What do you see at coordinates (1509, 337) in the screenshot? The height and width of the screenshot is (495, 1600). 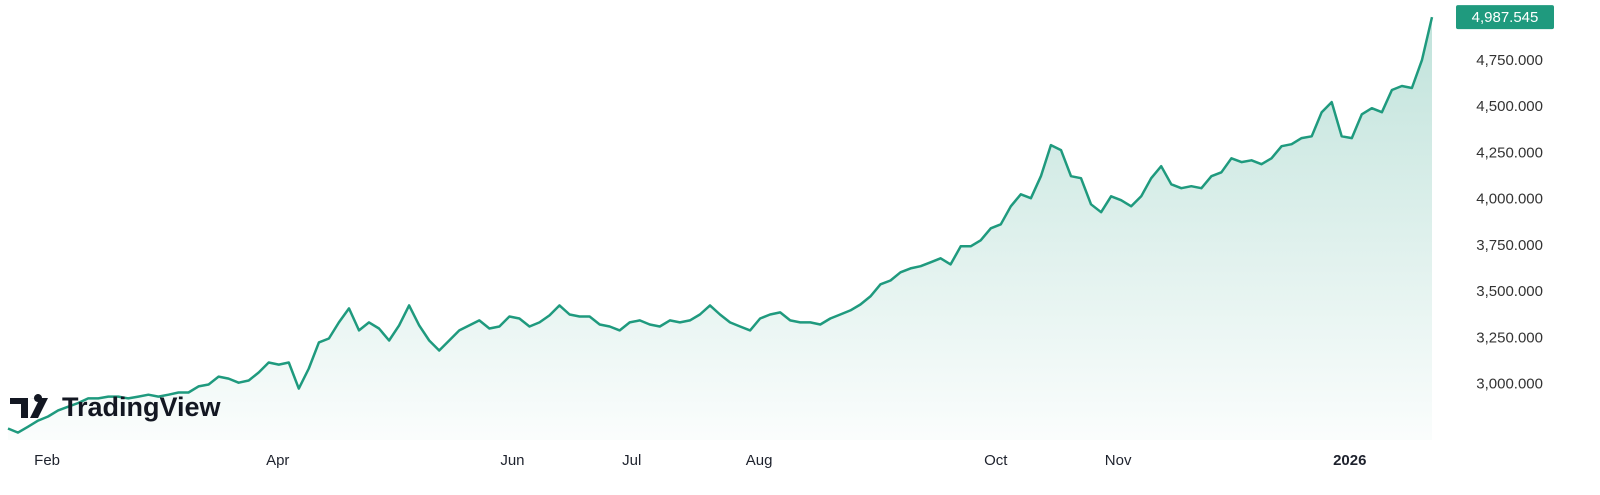 I see `y-tick-label: 3,250.000` at bounding box center [1509, 337].